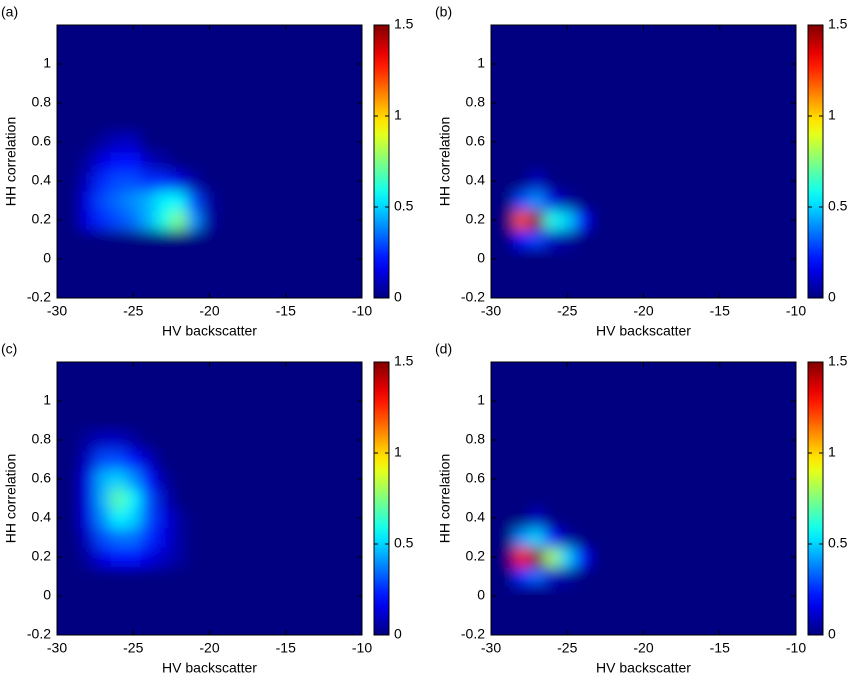 The image size is (858, 679). I want to click on panel-label: (a), so click(9, 12).